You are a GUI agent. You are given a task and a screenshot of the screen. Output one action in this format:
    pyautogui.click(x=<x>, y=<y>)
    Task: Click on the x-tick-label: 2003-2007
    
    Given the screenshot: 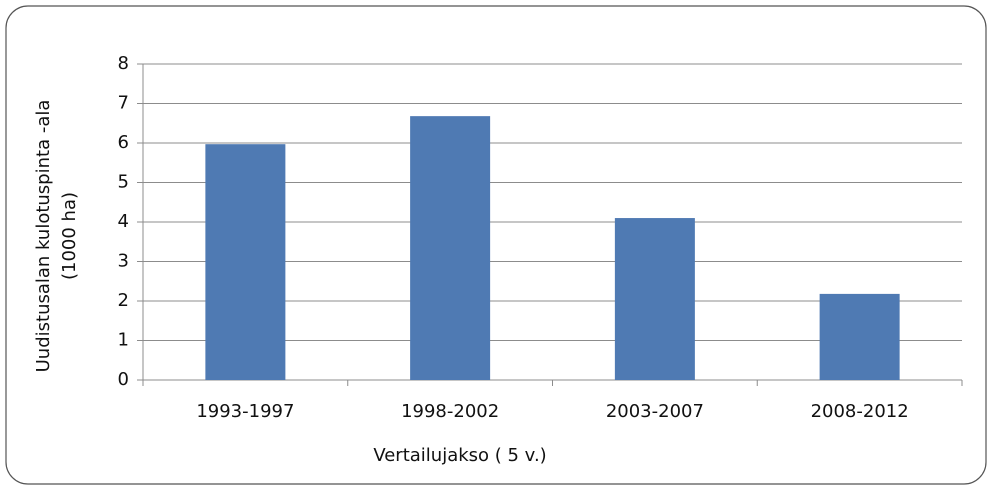 What is the action you would take?
    pyautogui.click(x=655, y=411)
    